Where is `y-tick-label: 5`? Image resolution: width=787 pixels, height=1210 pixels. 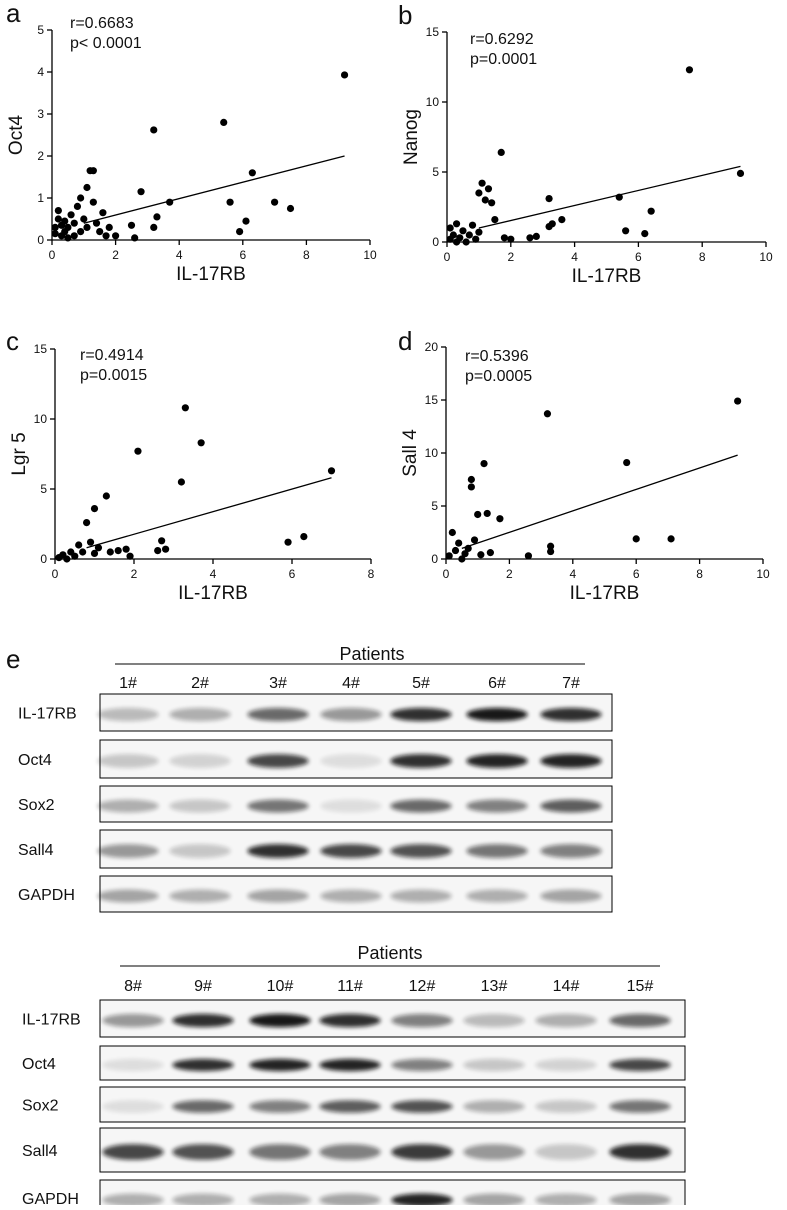 y-tick-label: 5 is located at coordinates (43, 489).